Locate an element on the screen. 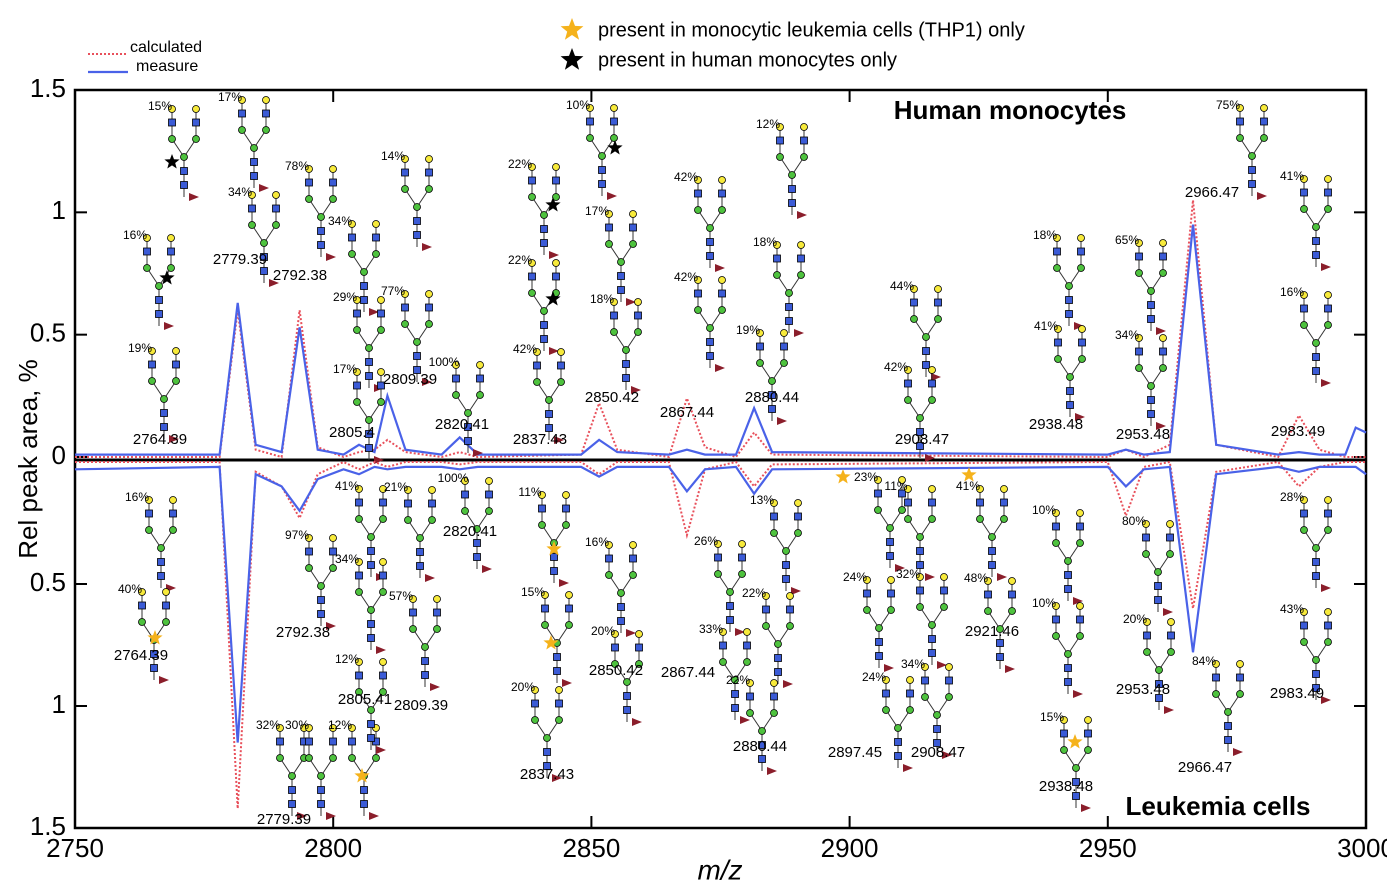  glycan-percent: 30% is located at coordinates (297, 725).